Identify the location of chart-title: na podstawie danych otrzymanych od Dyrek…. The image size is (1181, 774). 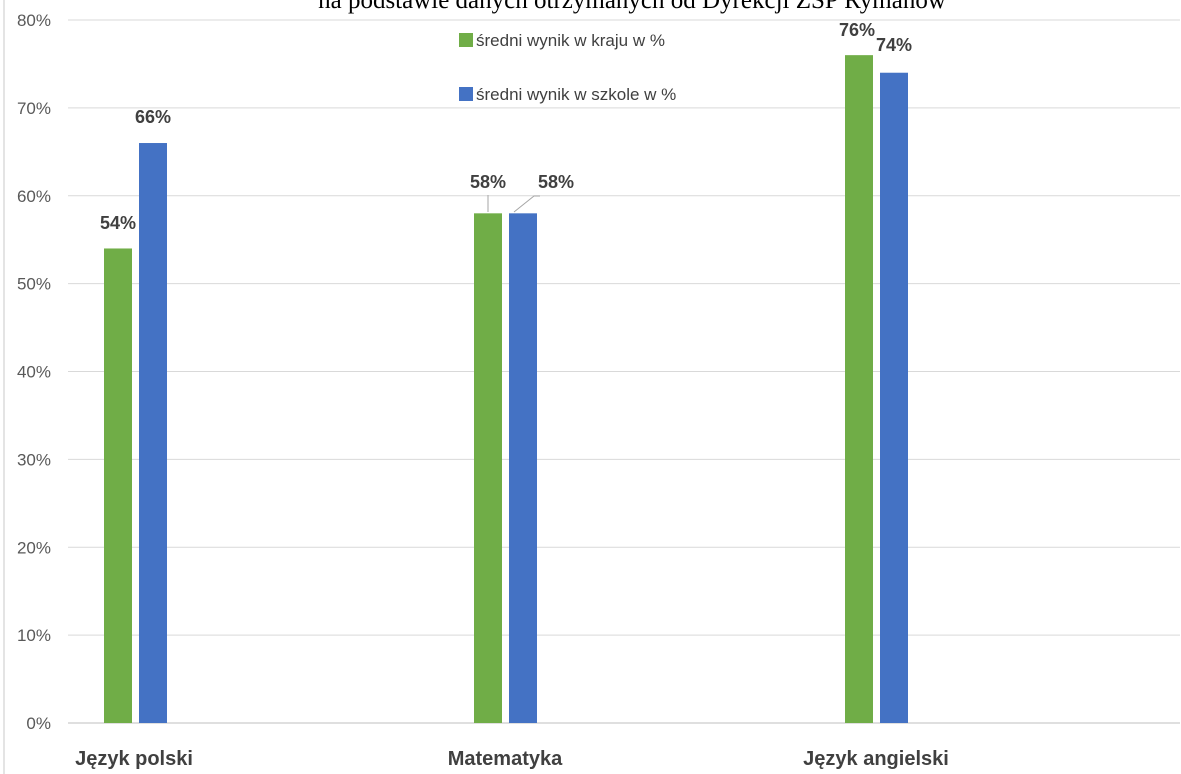
(632, 7).